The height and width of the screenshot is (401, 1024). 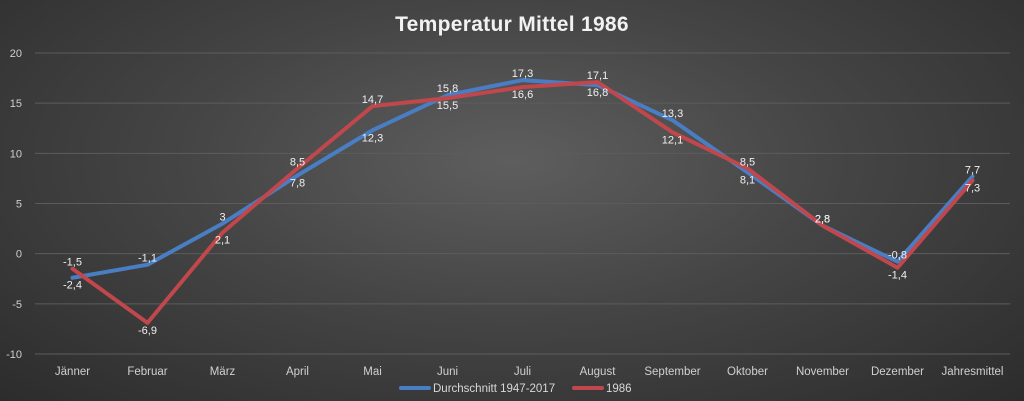 I want to click on data-label: 13,3, so click(x=672, y=114).